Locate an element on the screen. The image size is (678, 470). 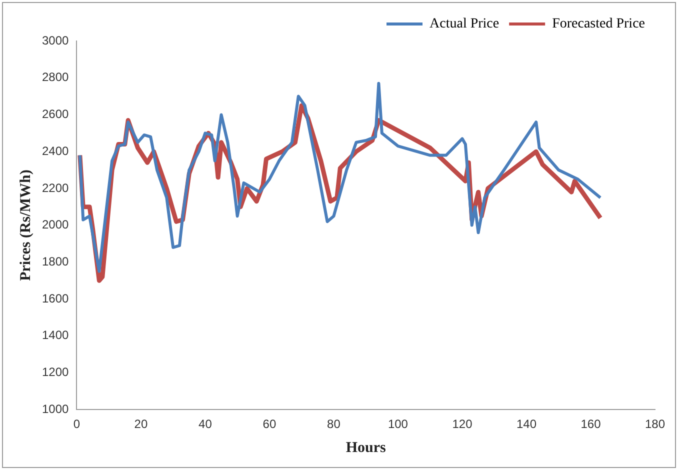
legend-label: Actual Price is located at coordinates (465, 24).